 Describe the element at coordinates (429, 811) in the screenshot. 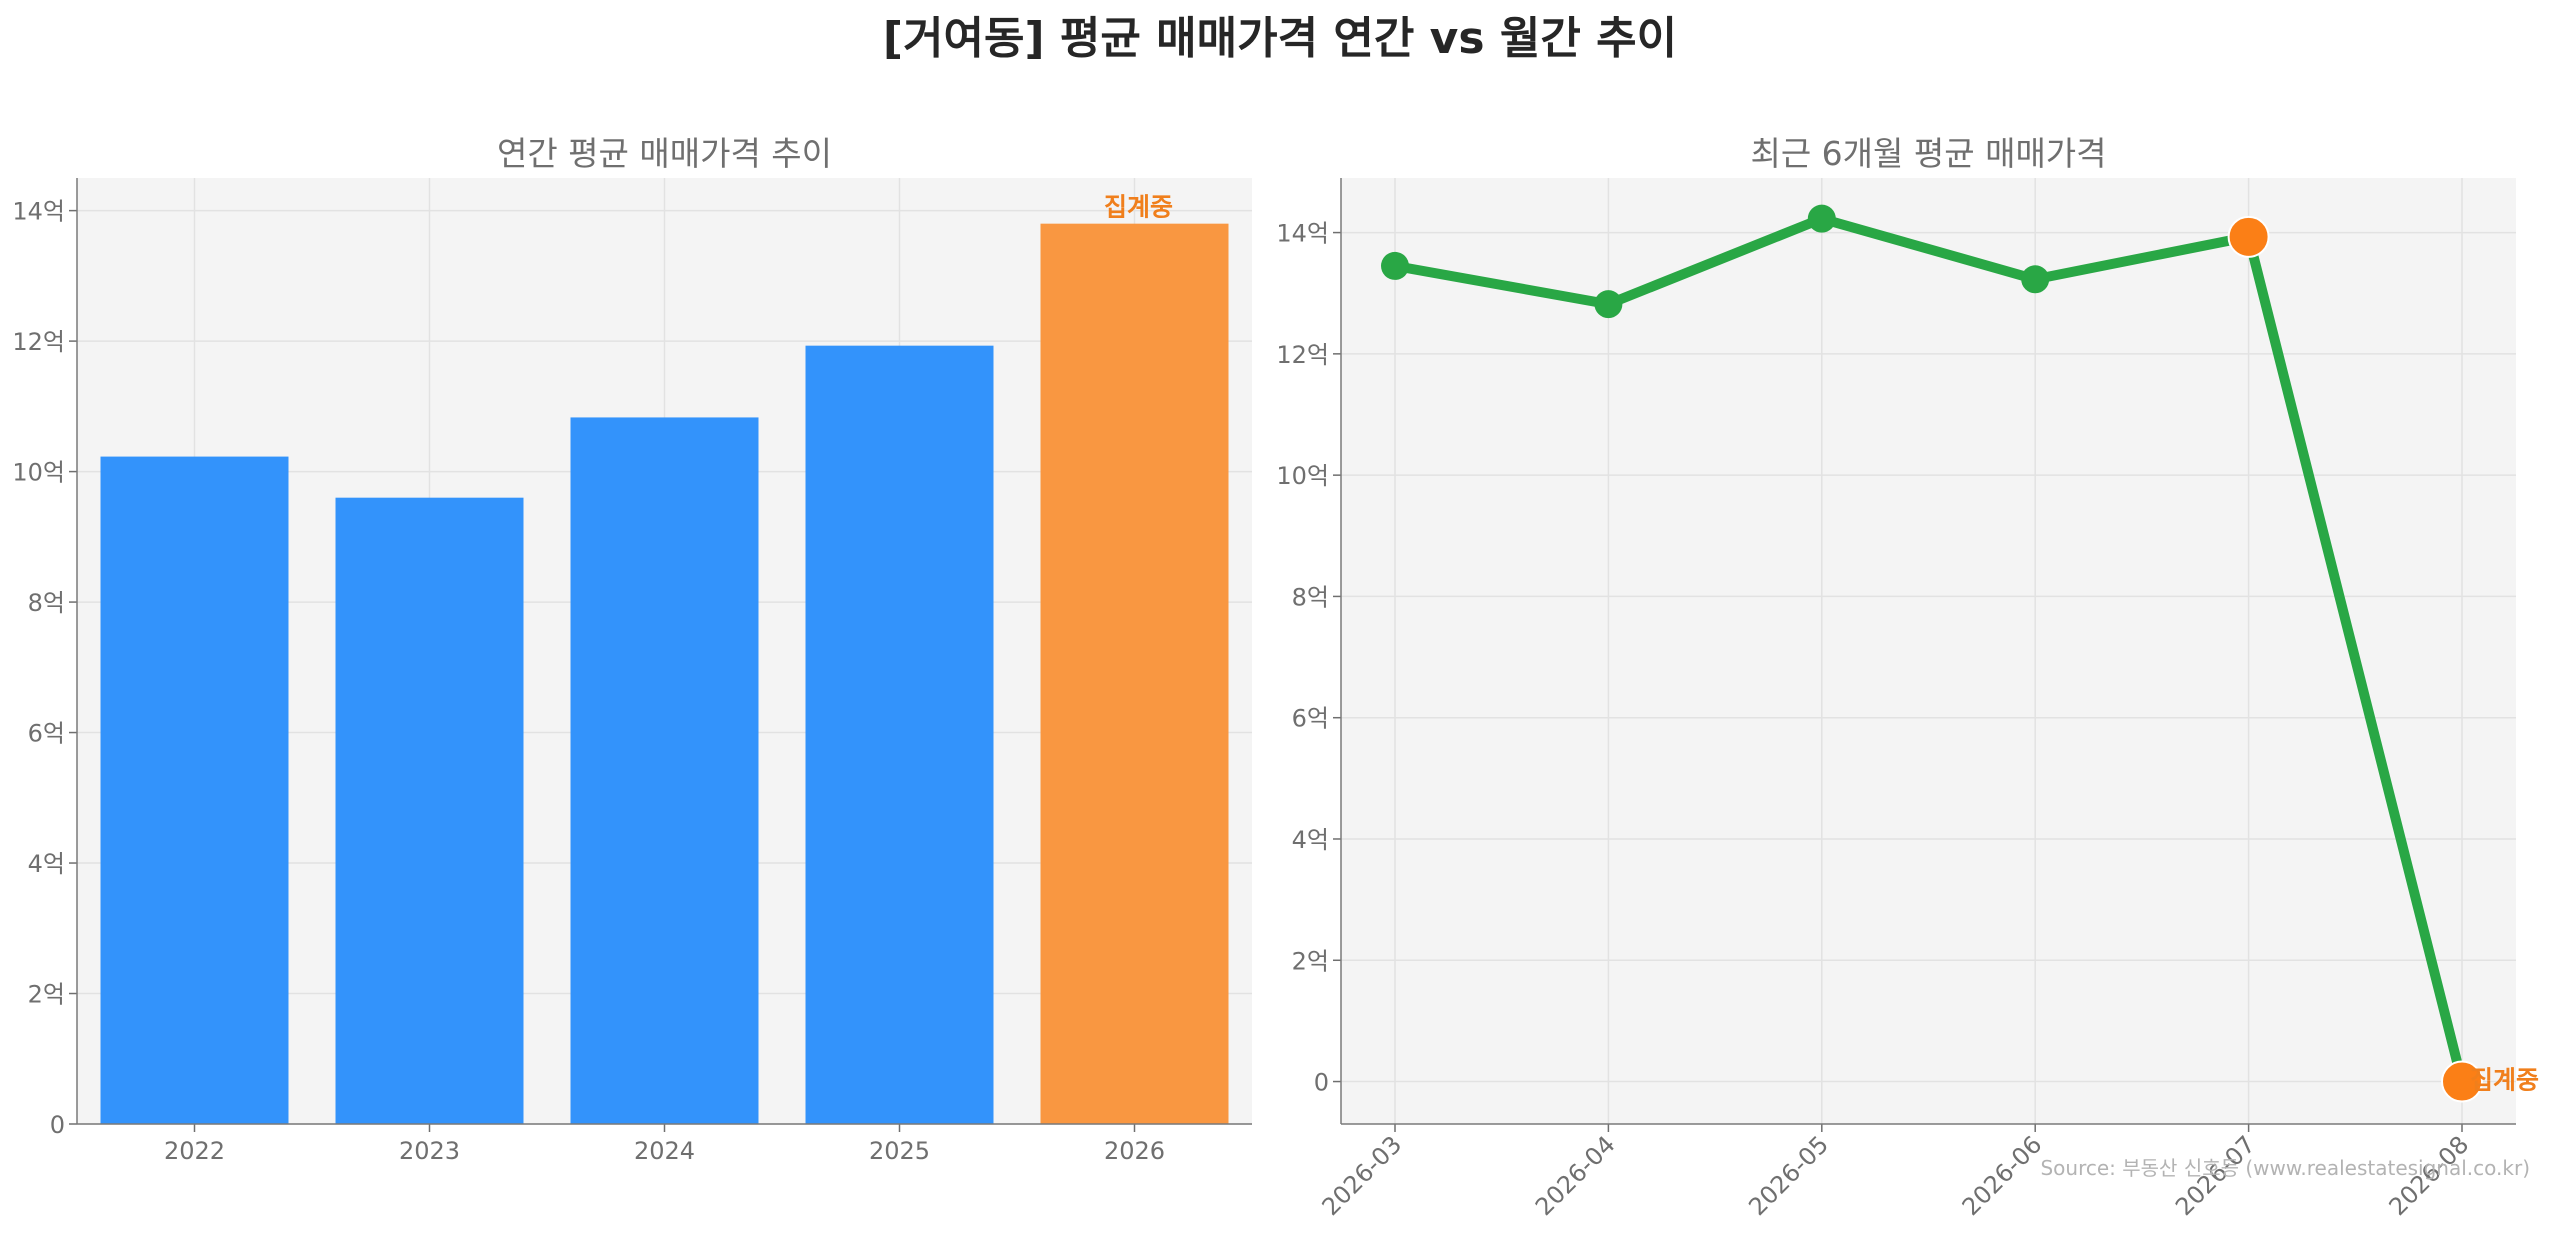

I see `bar-2023` at that location.